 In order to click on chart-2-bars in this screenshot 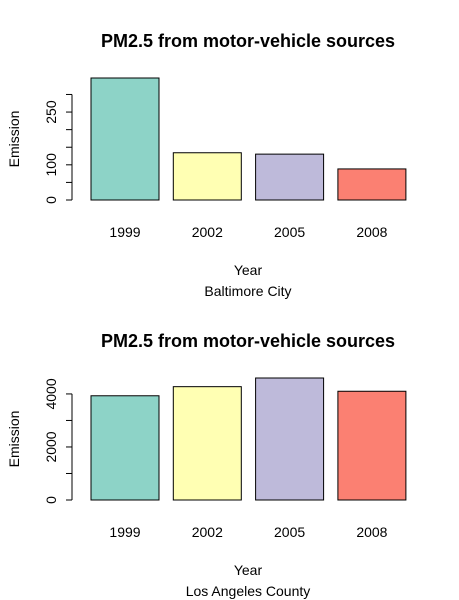, I will do `click(248, 439)`.